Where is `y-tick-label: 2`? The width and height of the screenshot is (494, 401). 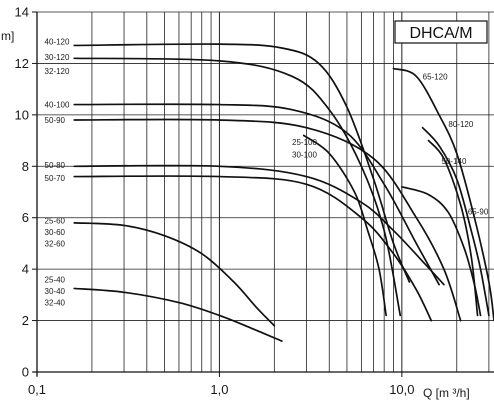
y-tick-label: 2 is located at coordinates (25, 320).